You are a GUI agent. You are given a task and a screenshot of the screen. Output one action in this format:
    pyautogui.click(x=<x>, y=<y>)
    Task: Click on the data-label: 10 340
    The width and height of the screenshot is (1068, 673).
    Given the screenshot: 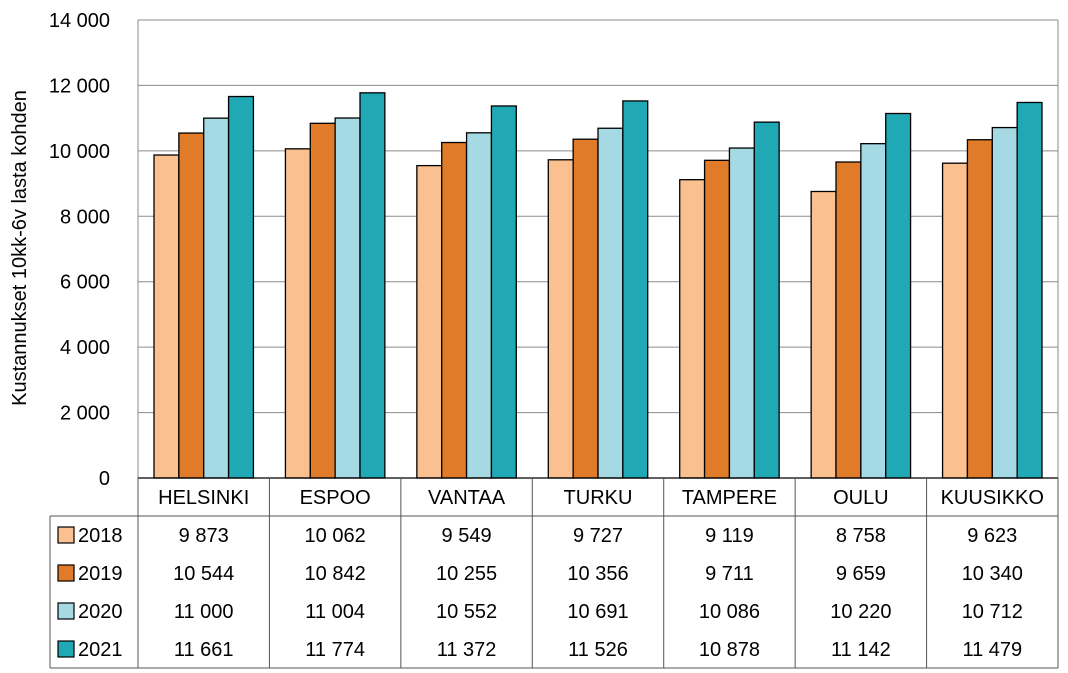 What is the action you would take?
    pyautogui.click(x=992, y=574)
    